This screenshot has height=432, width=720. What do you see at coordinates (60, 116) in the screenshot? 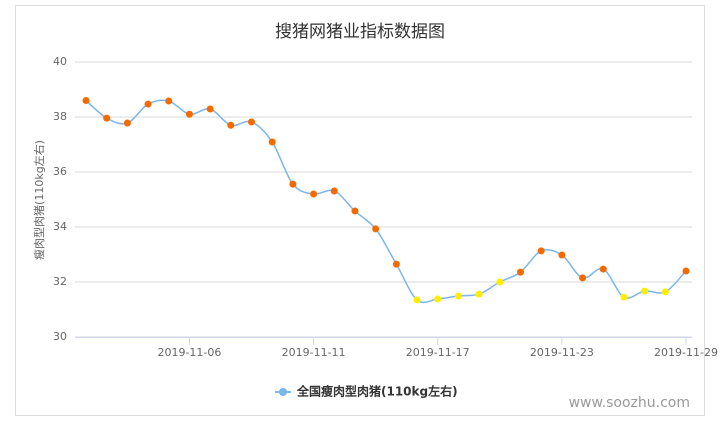
I see `y-tick-label: 38` at bounding box center [60, 116].